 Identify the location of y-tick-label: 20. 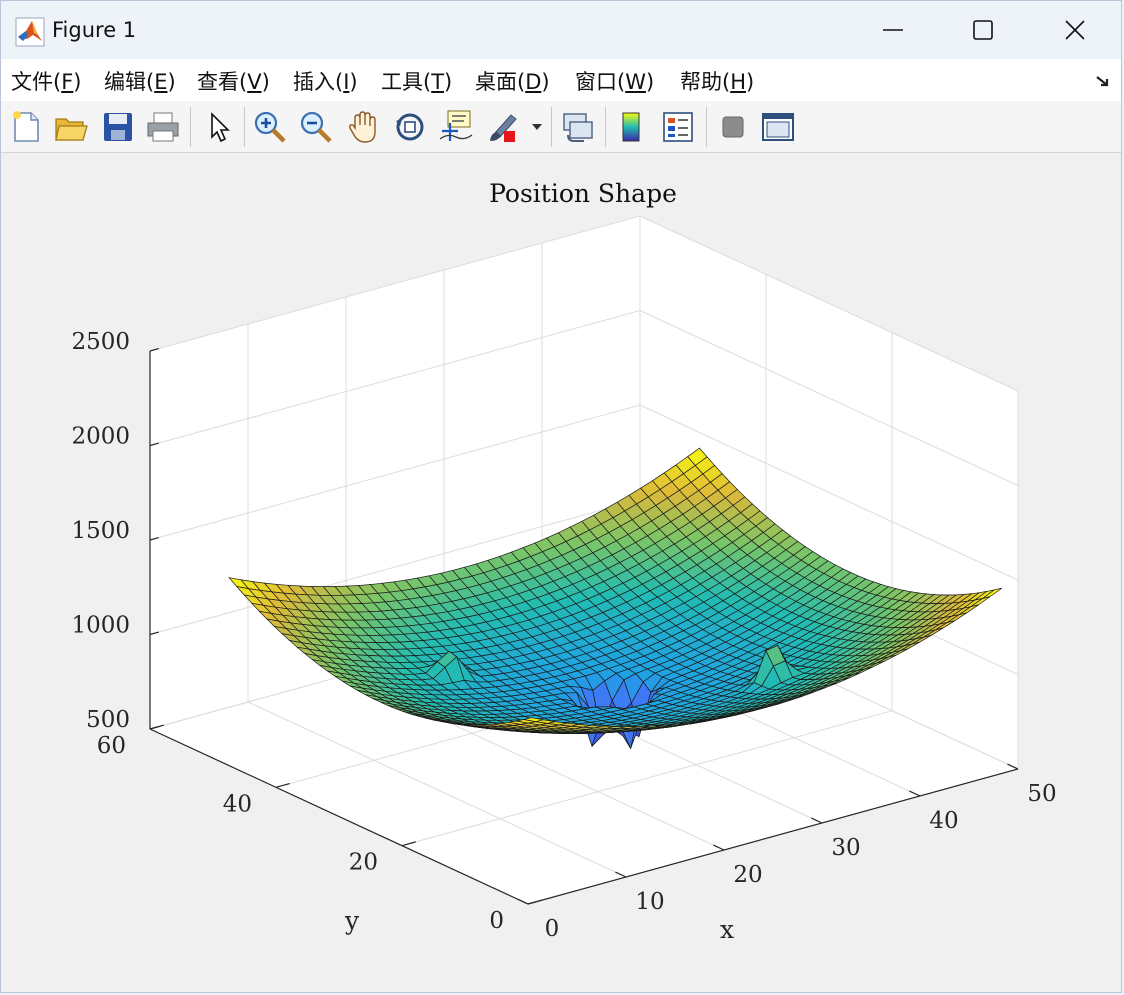
(363, 863).